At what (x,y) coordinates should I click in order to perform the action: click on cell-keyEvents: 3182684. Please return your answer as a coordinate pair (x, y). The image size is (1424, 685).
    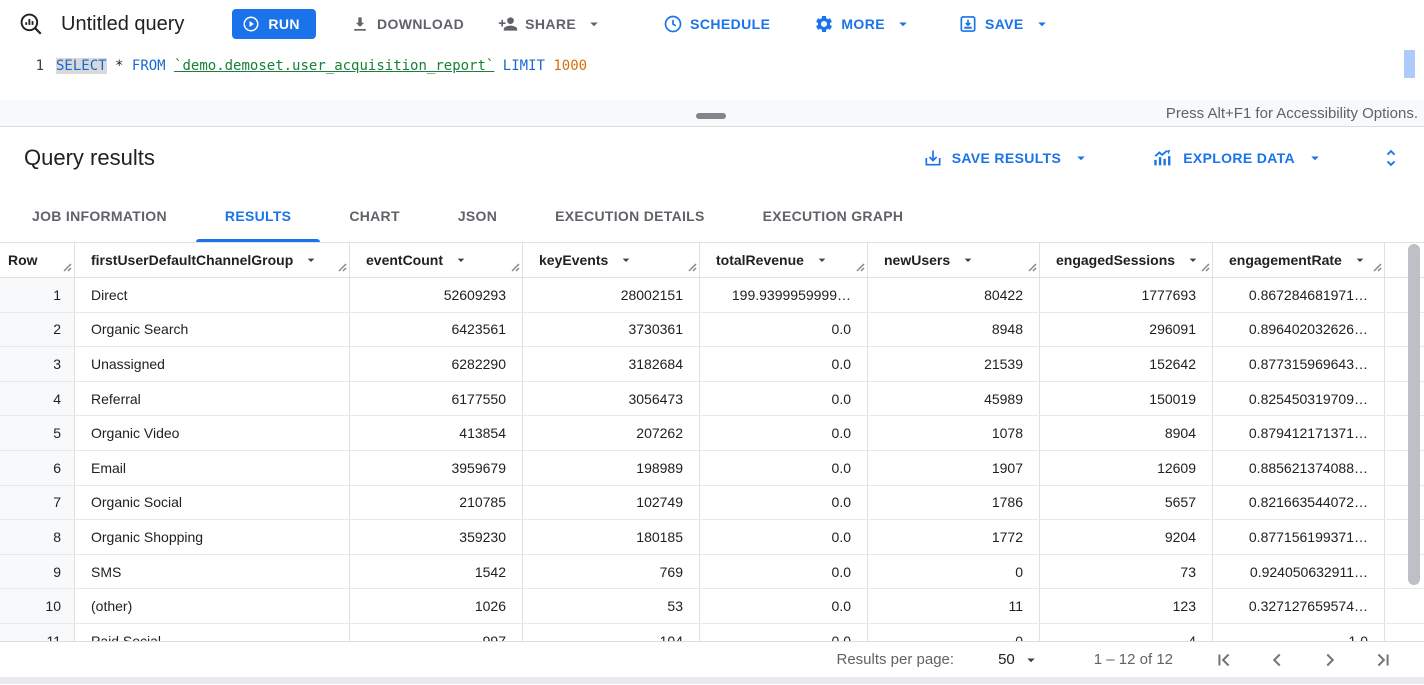
    Looking at the image, I should click on (611, 364).